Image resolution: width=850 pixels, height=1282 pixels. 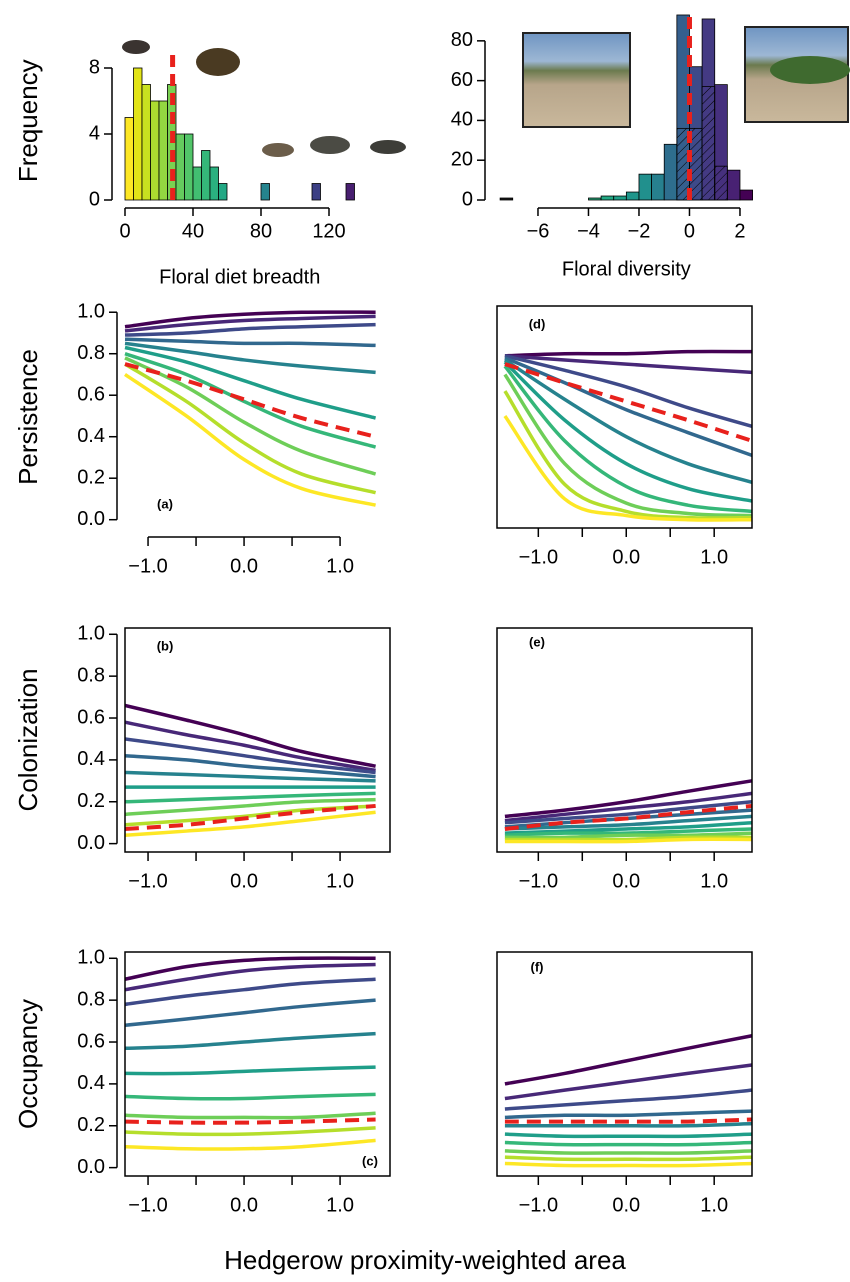 What do you see at coordinates (462, 120) in the screenshot?
I see `y-tick-label: 40` at bounding box center [462, 120].